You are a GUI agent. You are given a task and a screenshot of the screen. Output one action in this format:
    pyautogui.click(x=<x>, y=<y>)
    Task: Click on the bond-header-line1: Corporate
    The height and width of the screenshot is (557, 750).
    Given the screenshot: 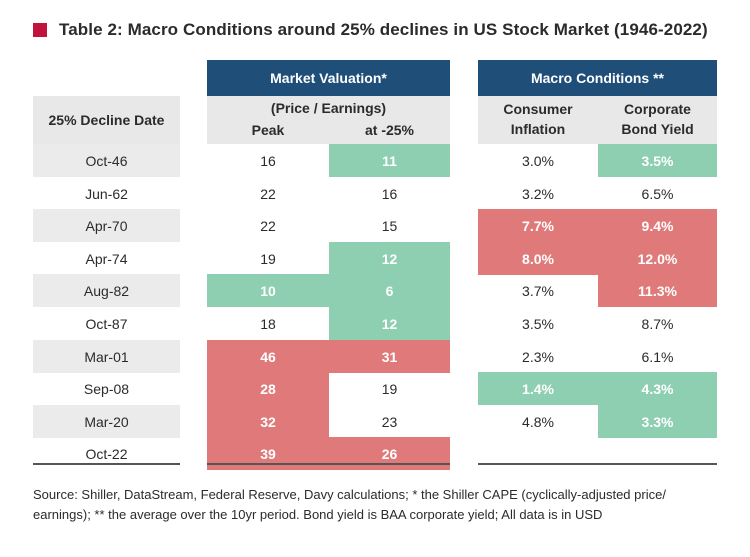 What is the action you would take?
    pyautogui.click(x=657, y=109)
    